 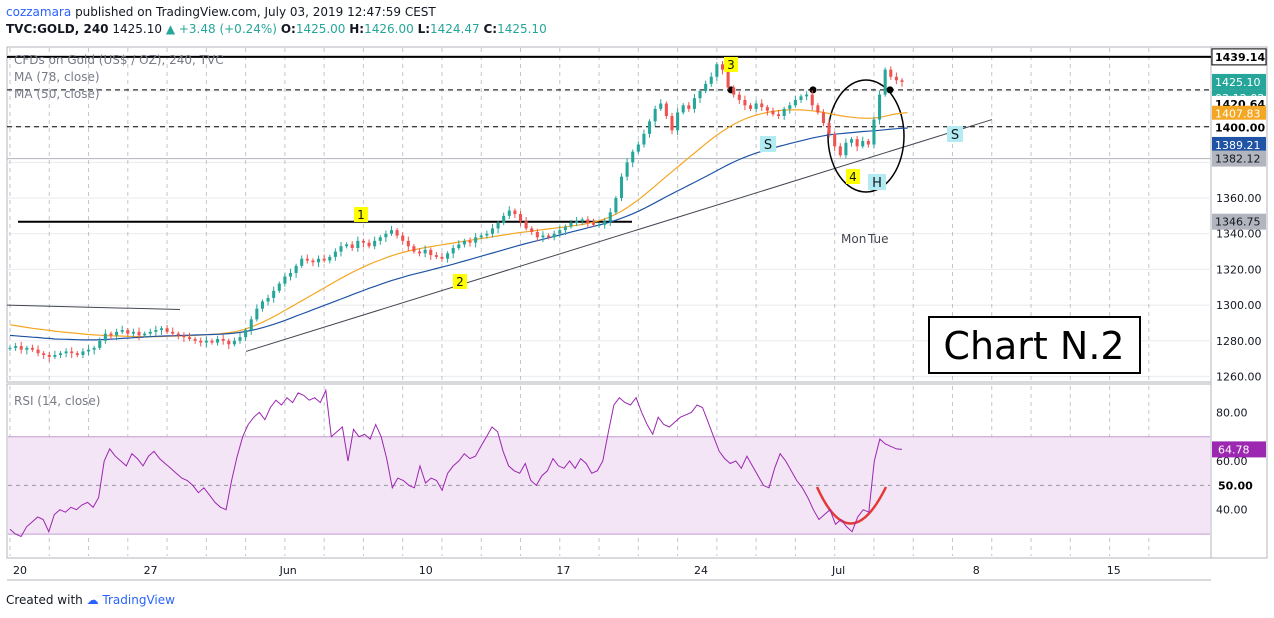 What do you see at coordinates (1239, 127) in the screenshot?
I see `price-tag-bg` at bounding box center [1239, 127].